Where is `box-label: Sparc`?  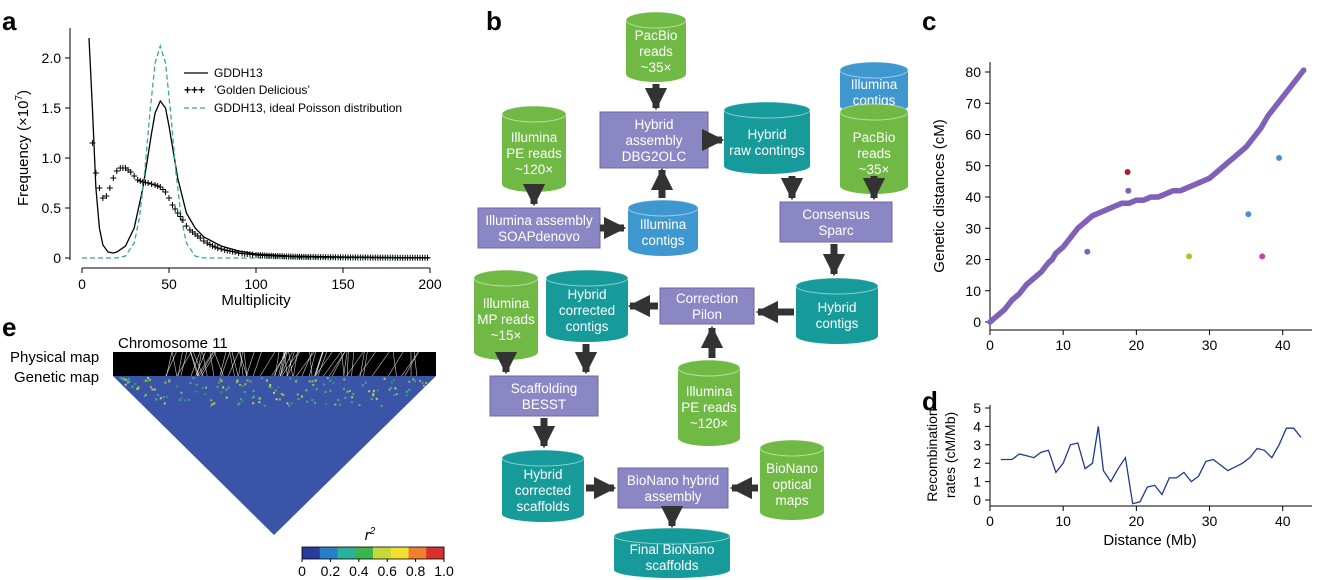 box-label: Sparc is located at coordinates (836, 230).